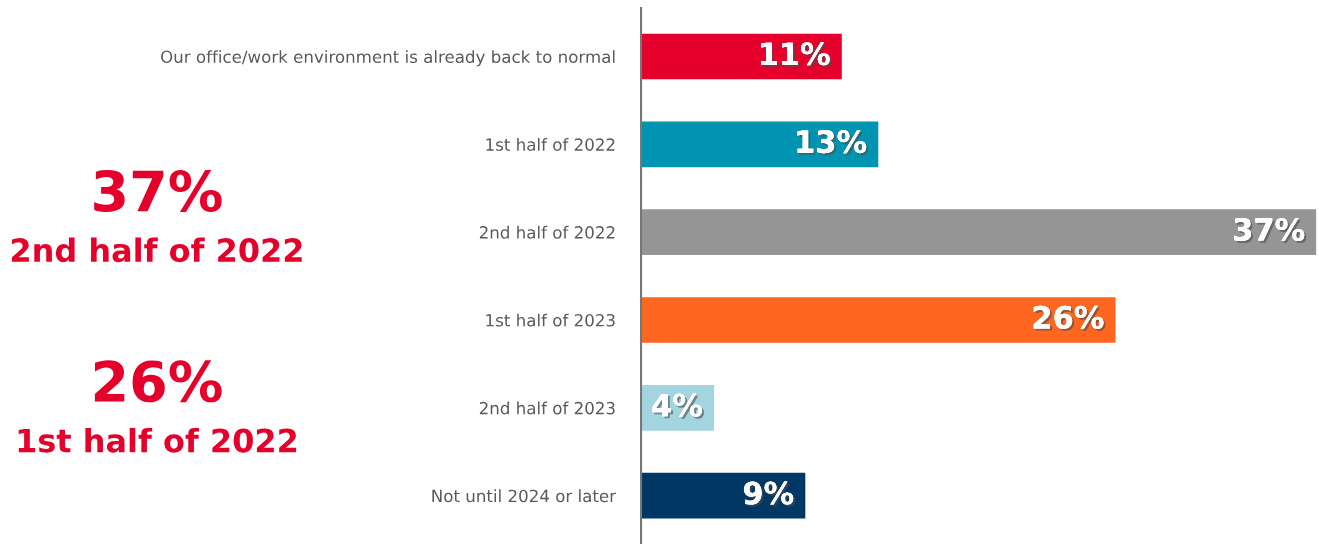 The image size is (1319, 544). I want to click on y-tick-label: 1st half of 2023, so click(550, 320).